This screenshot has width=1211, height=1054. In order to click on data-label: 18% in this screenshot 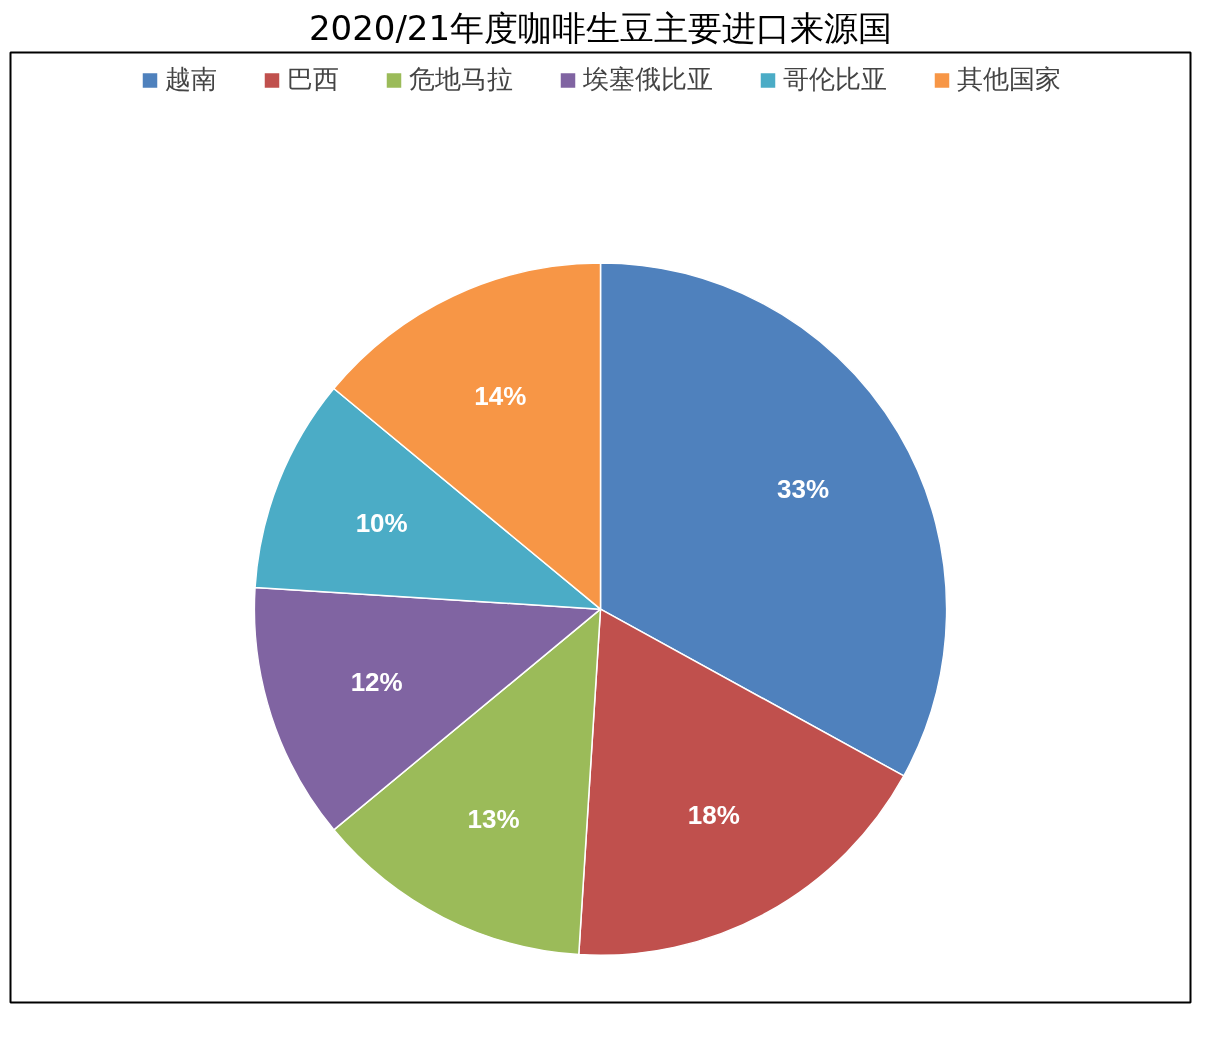, I will do `click(713, 815)`.